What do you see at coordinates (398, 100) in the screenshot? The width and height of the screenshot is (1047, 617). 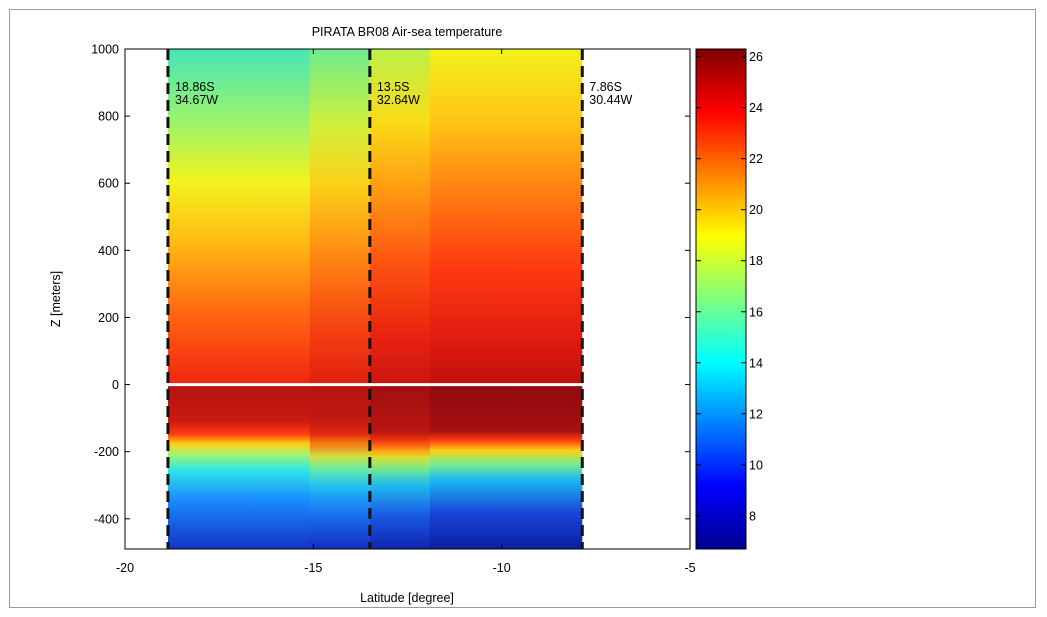 I see `mooring-longitude-label: 32.64W` at bounding box center [398, 100].